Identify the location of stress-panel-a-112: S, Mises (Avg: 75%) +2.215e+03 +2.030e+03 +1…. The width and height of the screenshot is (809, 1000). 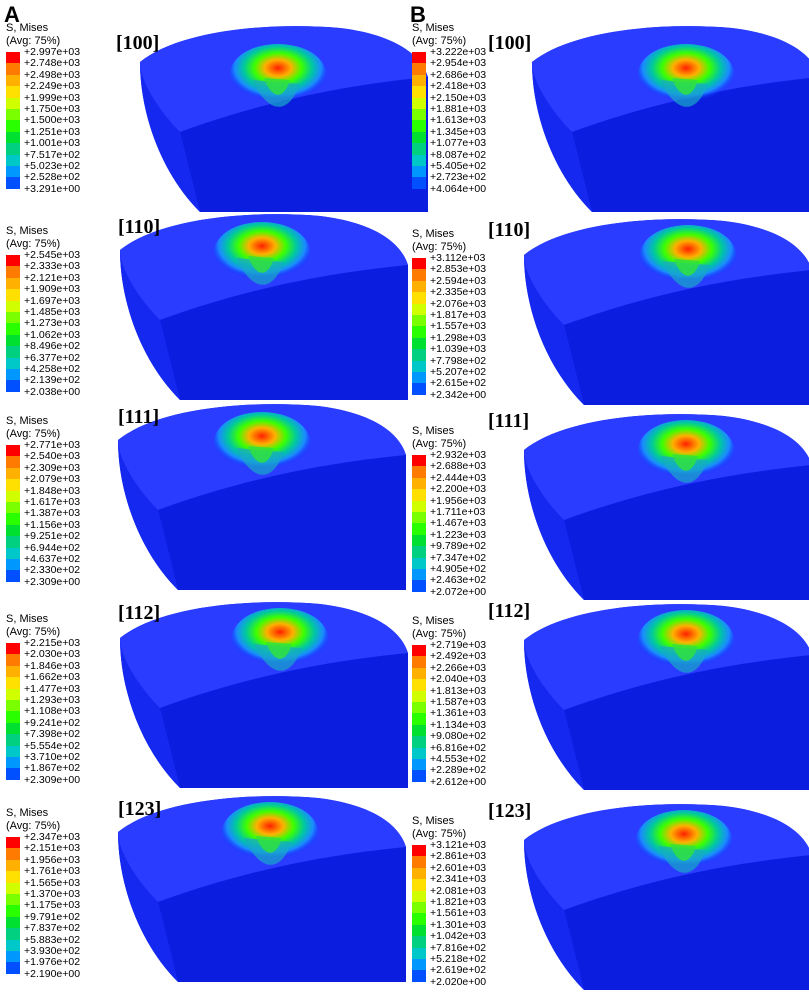
(204, 695).